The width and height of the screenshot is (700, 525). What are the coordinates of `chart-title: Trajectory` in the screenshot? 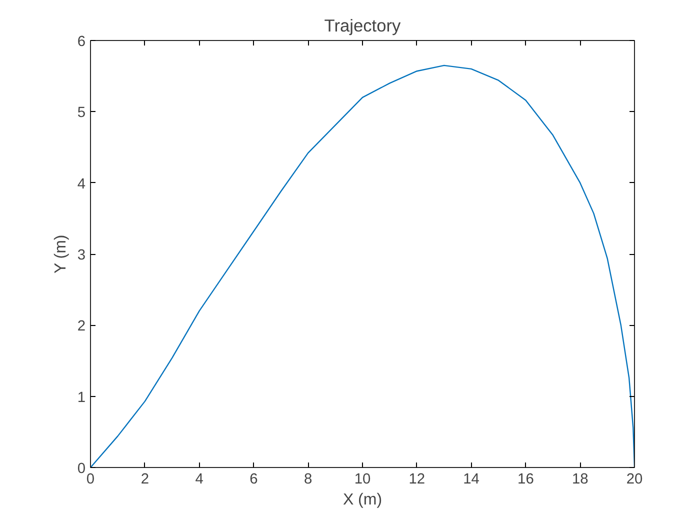 It's located at (363, 26).